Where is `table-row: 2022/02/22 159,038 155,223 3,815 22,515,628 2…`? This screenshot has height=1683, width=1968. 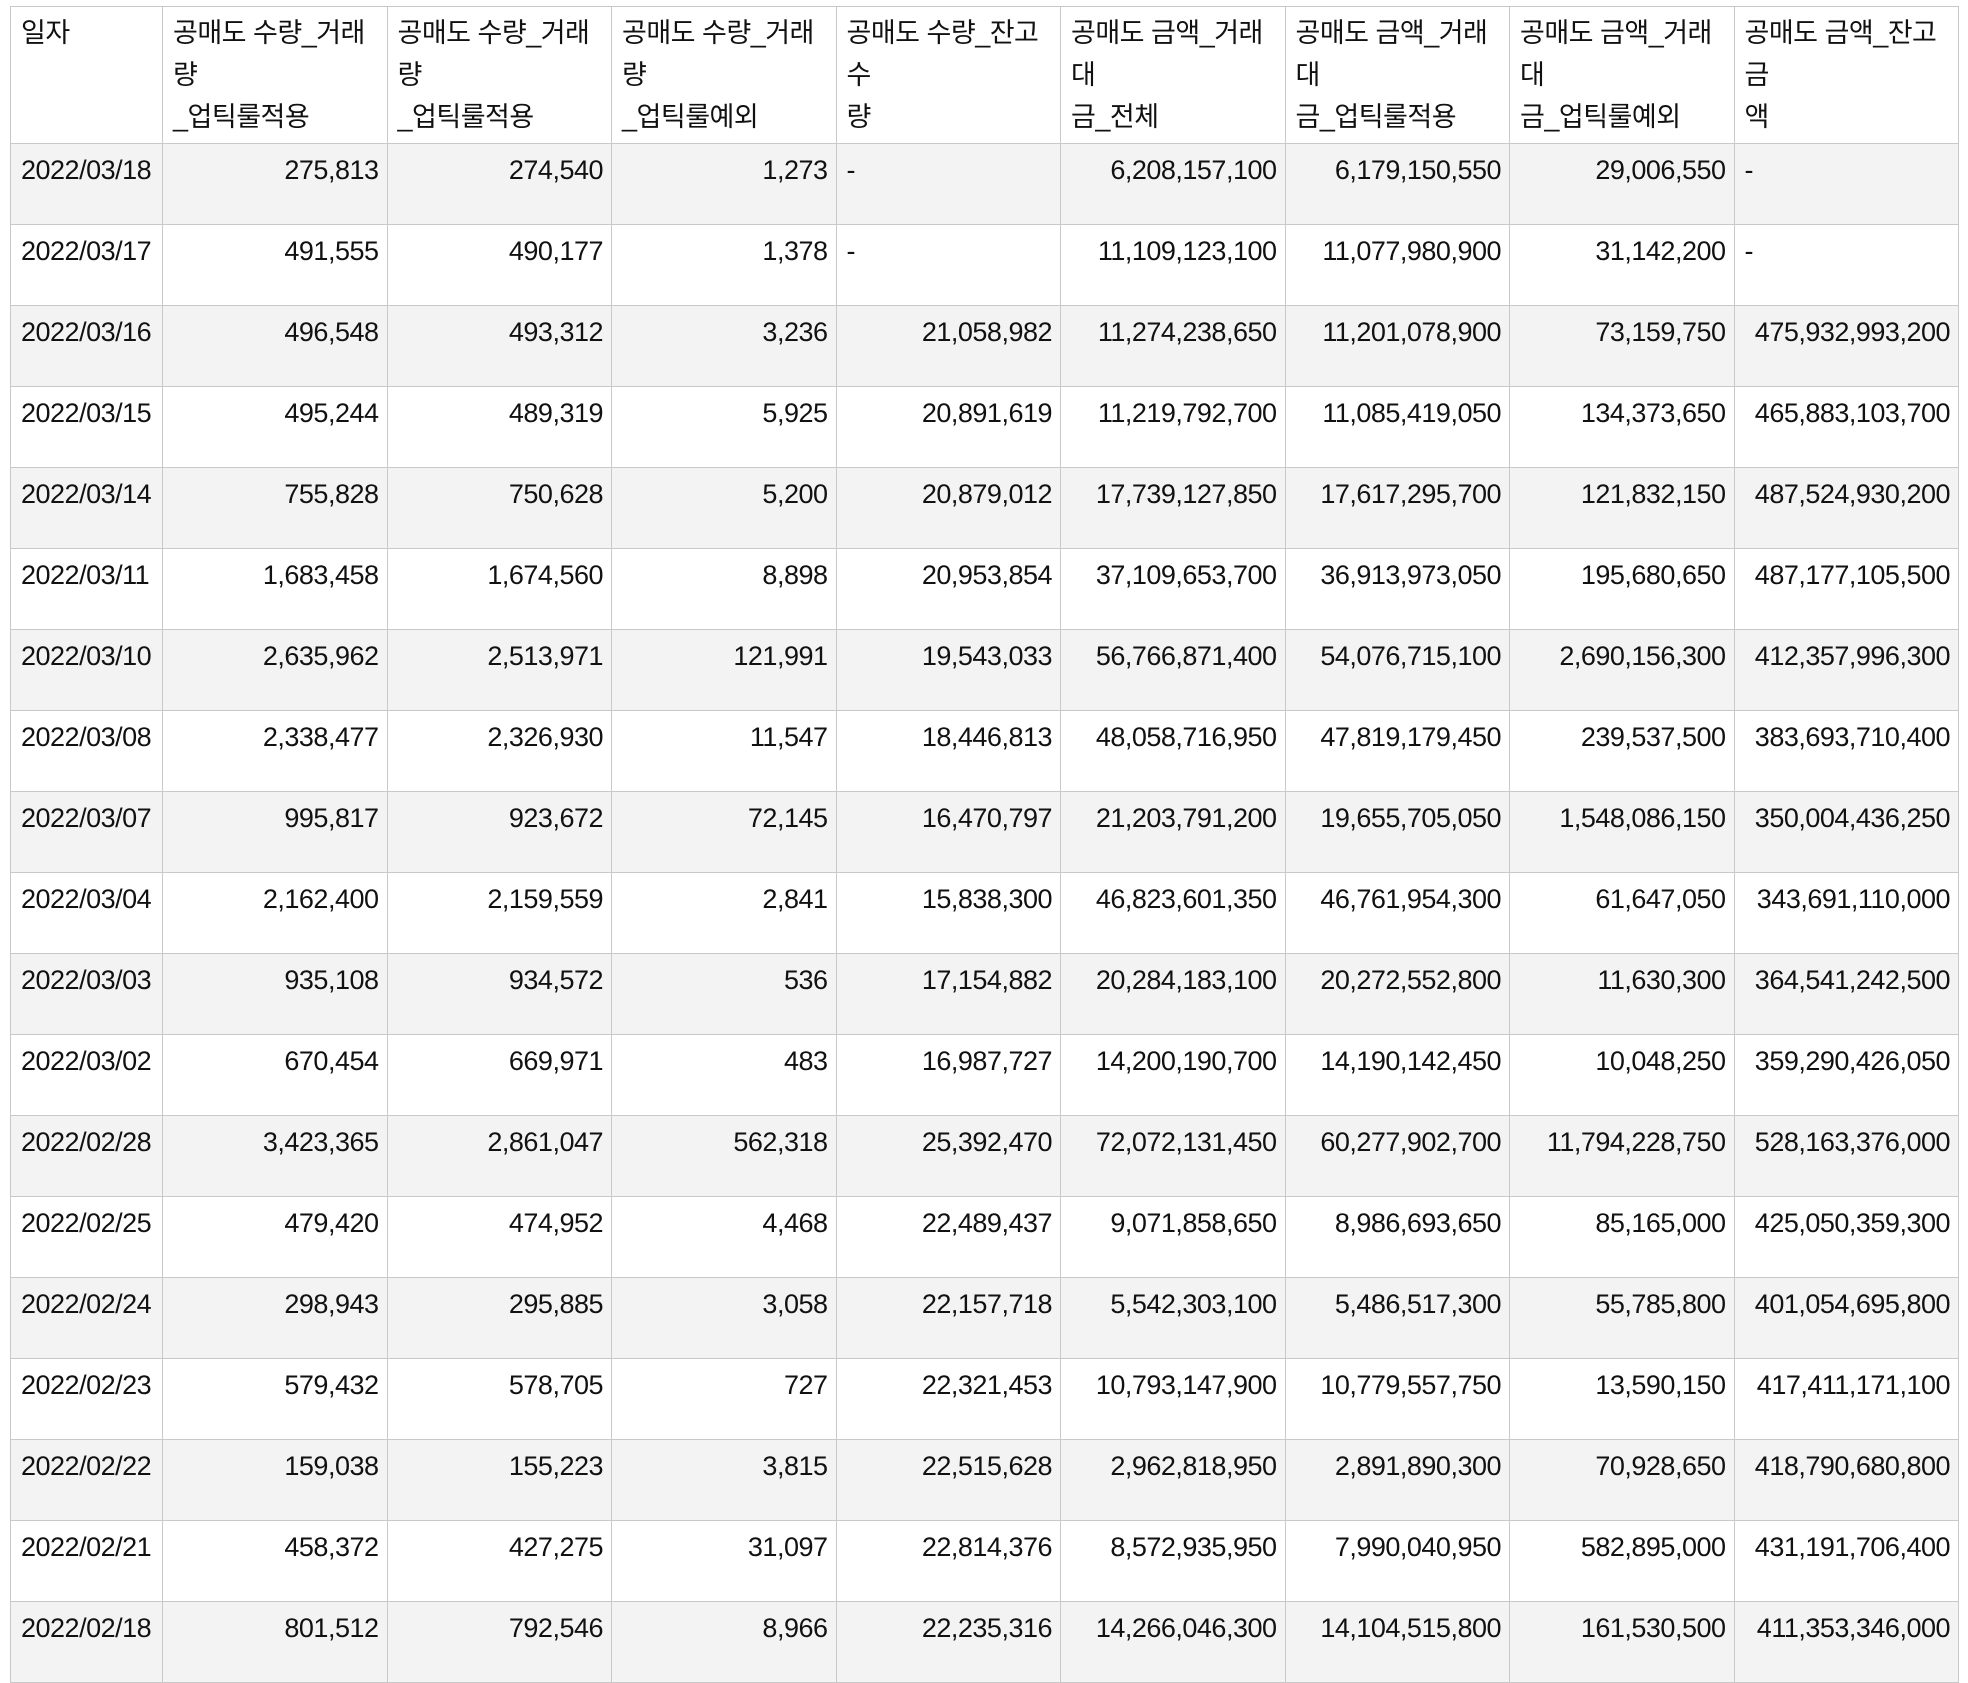 table-row: 2022/02/22 159,038 155,223 3,815 22,515,628 2… is located at coordinates (984, 1480).